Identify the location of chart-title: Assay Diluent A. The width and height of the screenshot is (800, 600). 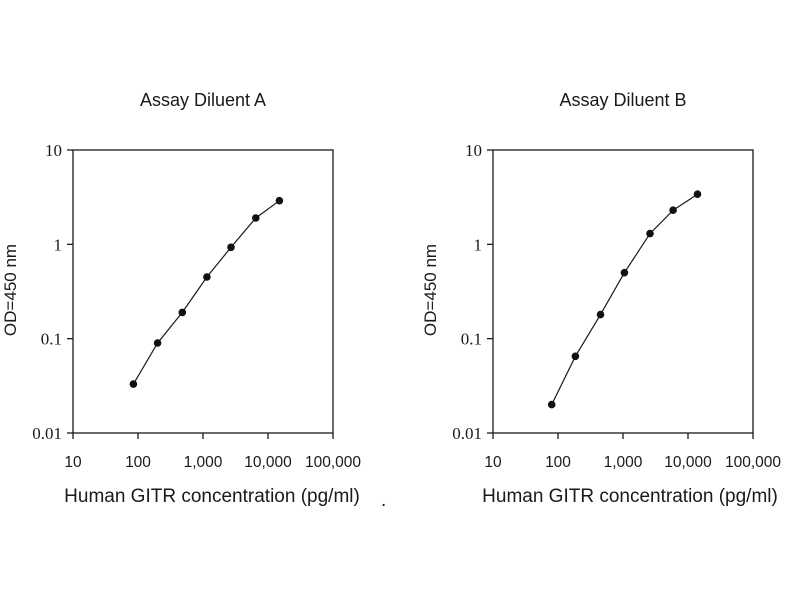
(203, 100).